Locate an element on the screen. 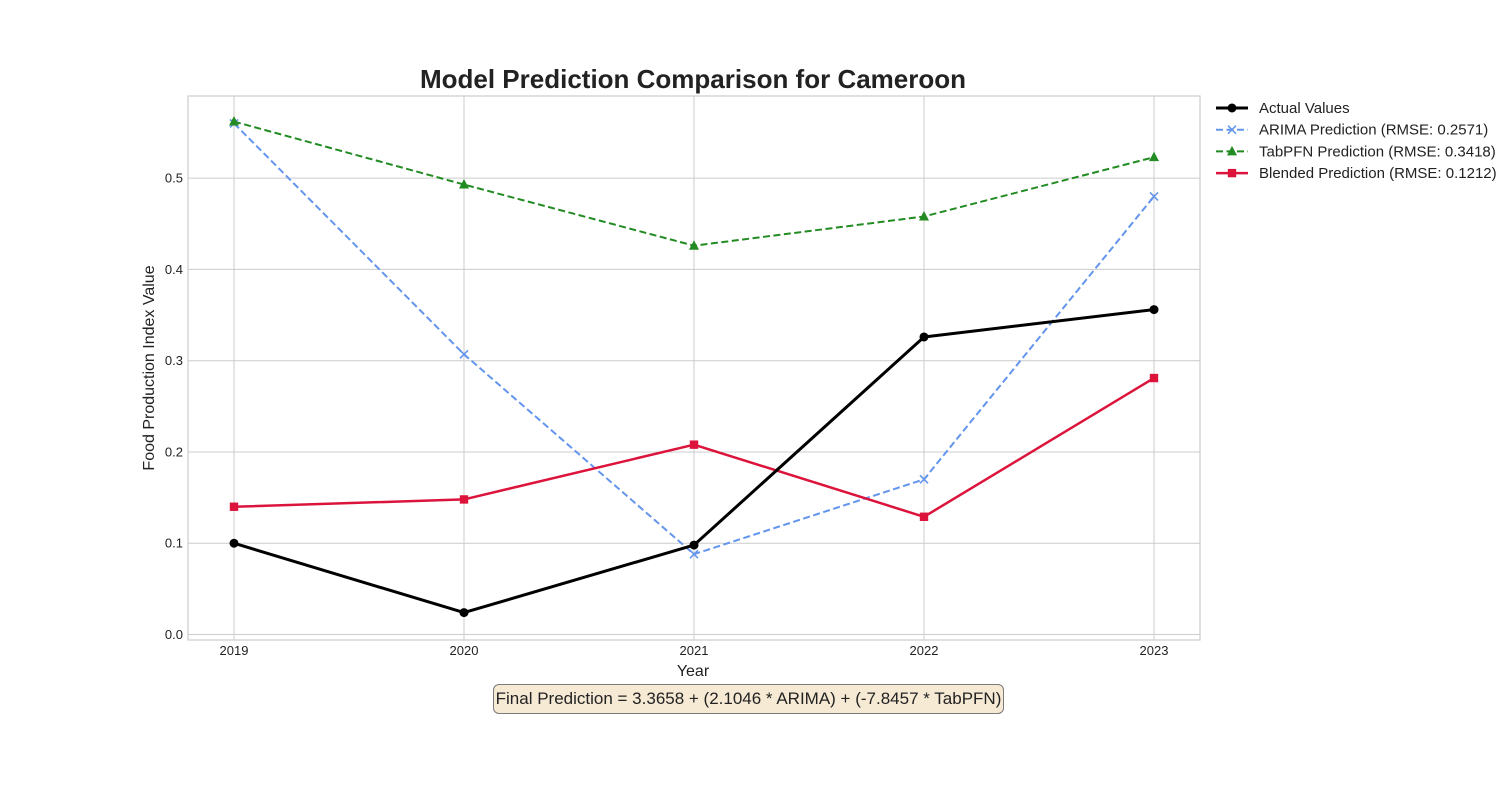 This screenshot has width=1500, height=800. legend-entry: TabPFN Prediction (RMSE: 0.3418) is located at coordinates (1356, 151).